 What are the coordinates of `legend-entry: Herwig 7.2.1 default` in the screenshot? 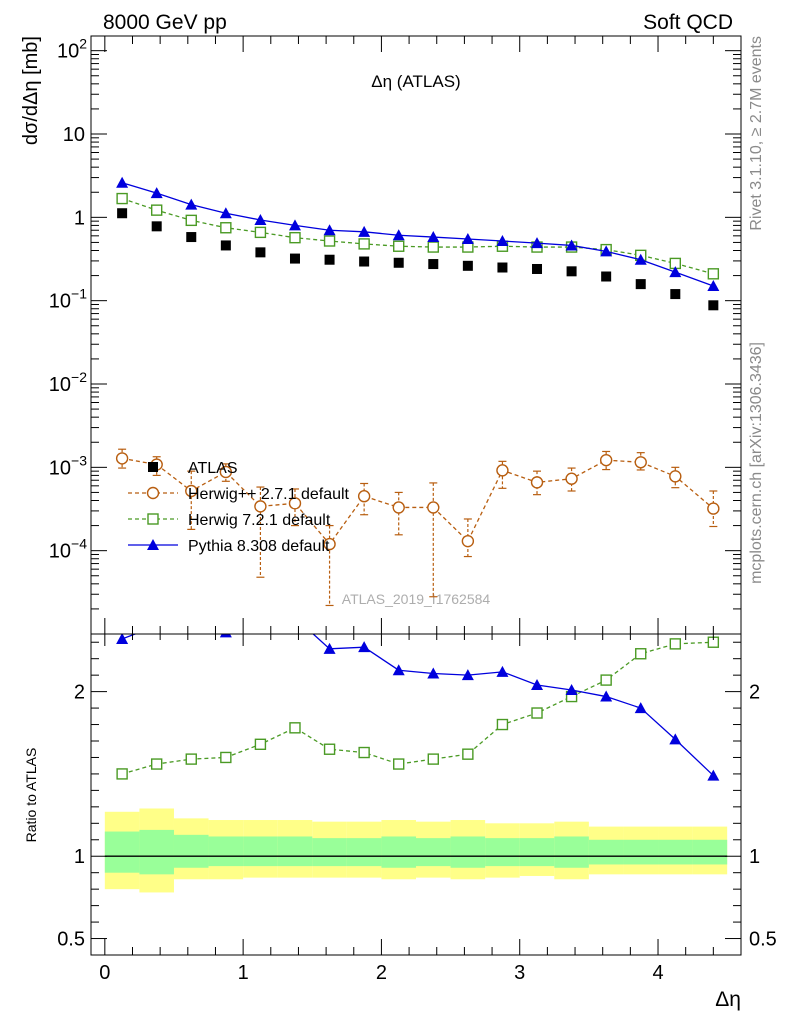 It's located at (229, 520).